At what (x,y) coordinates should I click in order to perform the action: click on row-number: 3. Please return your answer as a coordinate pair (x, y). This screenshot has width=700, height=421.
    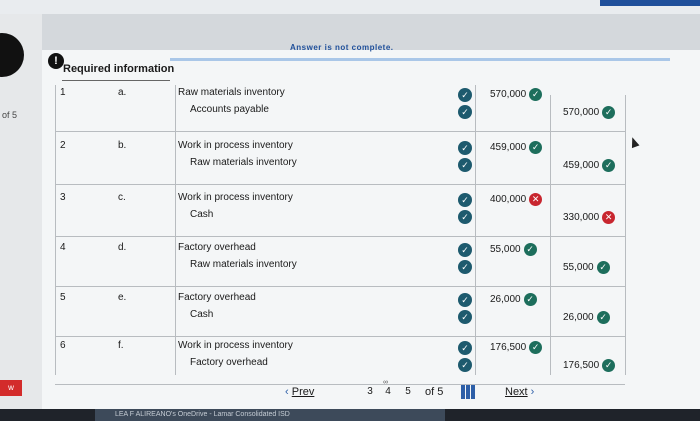
    Looking at the image, I should click on (63, 197).